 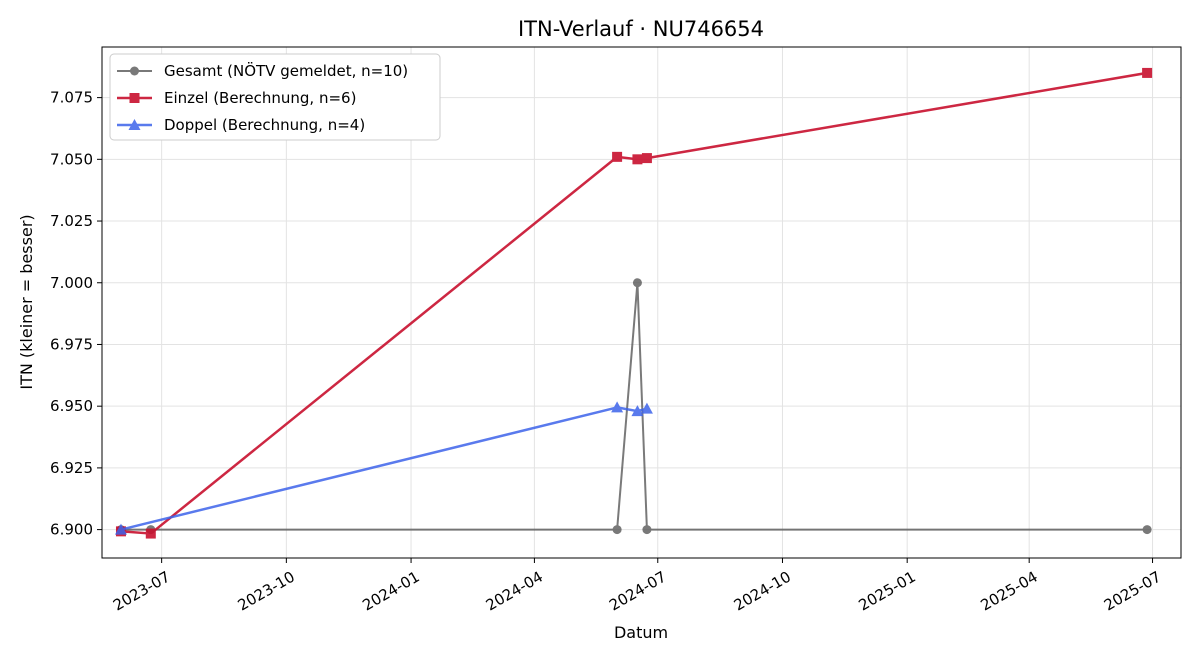 What do you see at coordinates (141, 591) in the screenshot?
I see `x-tick-label: 2023-07` at bounding box center [141, 591].